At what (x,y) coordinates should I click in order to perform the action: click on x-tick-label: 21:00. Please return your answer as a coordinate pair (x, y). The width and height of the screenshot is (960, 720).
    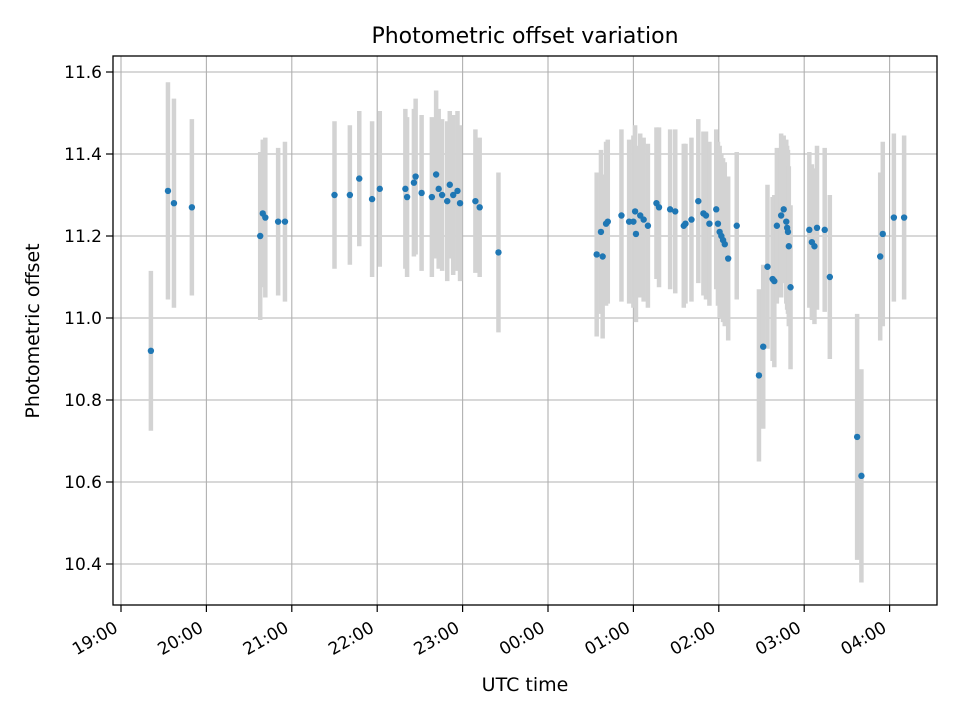
    Looking at the image, I should click on (266, 639).